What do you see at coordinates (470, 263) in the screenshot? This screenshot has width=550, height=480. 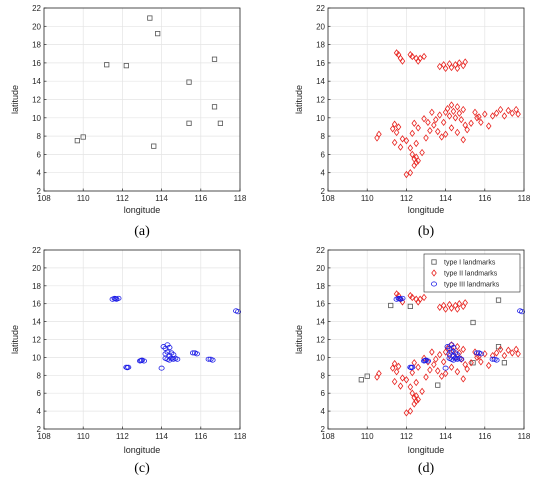 I see `legend-entry: type I landmarks` at bounding box center [470, 263].